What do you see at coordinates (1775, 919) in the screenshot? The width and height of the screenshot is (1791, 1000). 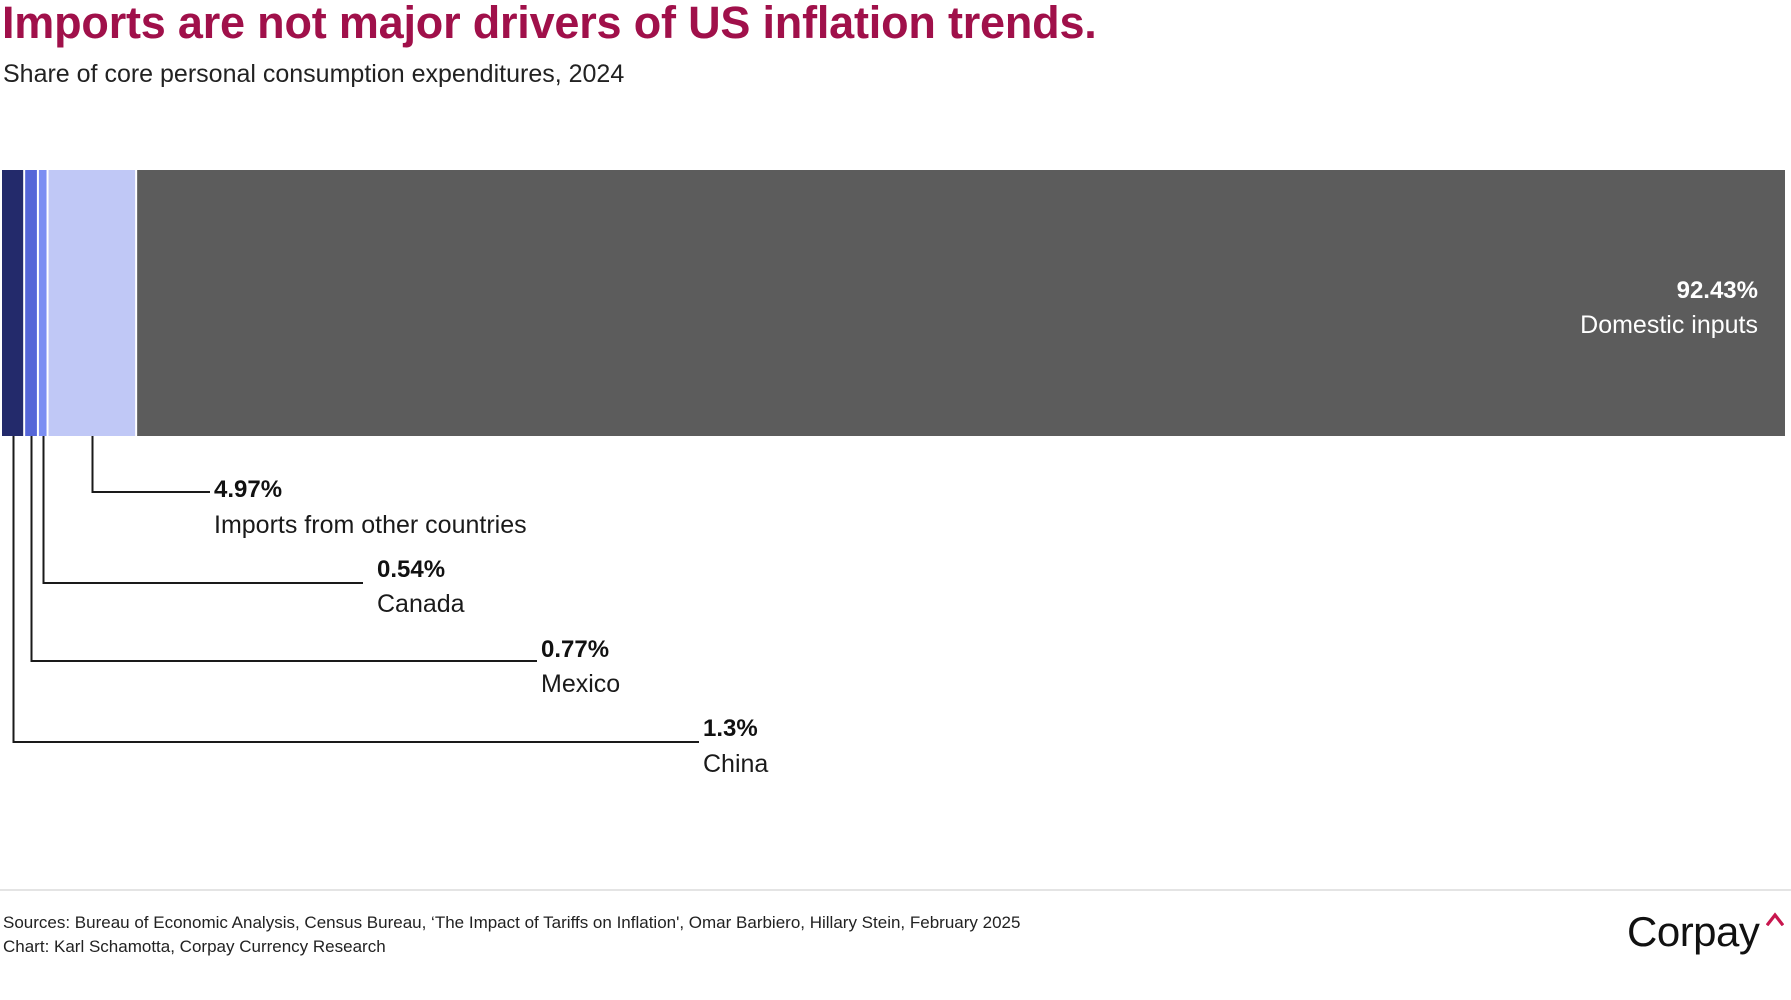 I see `logo-caret-icon` at bounding box center [1775, 919].